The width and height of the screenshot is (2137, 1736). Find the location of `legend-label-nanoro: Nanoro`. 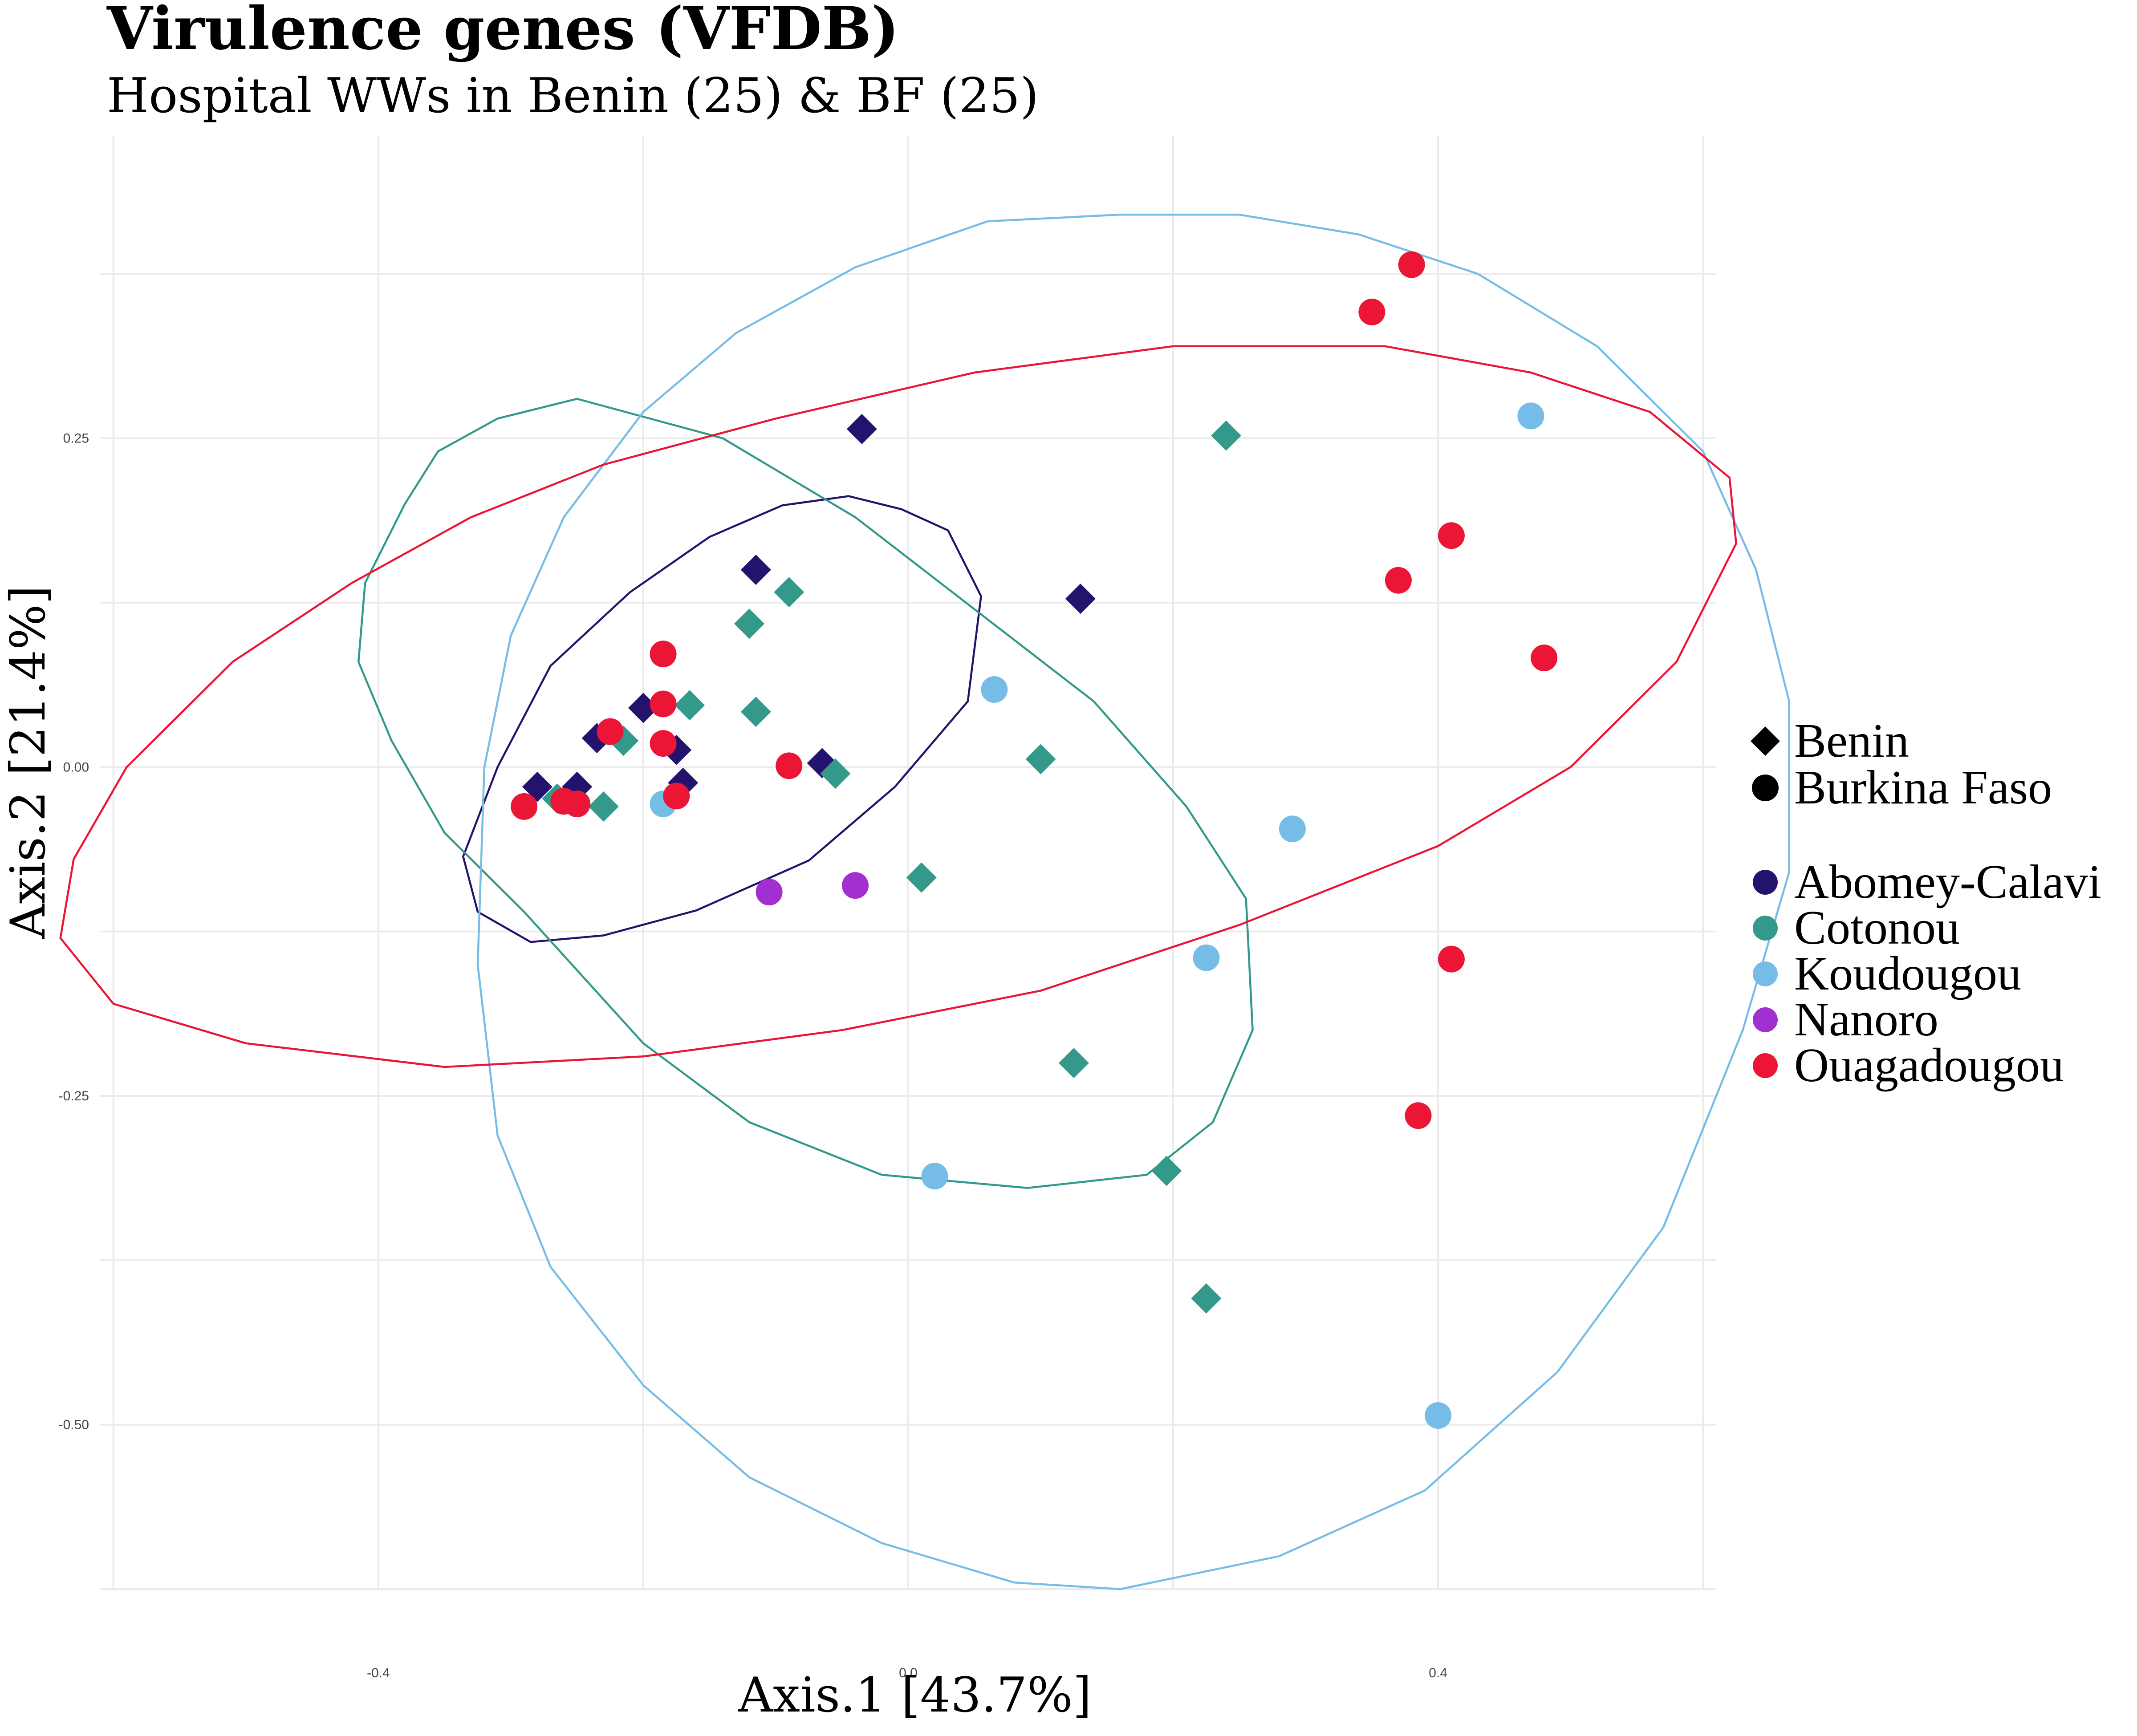

legend-label-nanoro: Nanoro is located at coordinates (1866, 1019).